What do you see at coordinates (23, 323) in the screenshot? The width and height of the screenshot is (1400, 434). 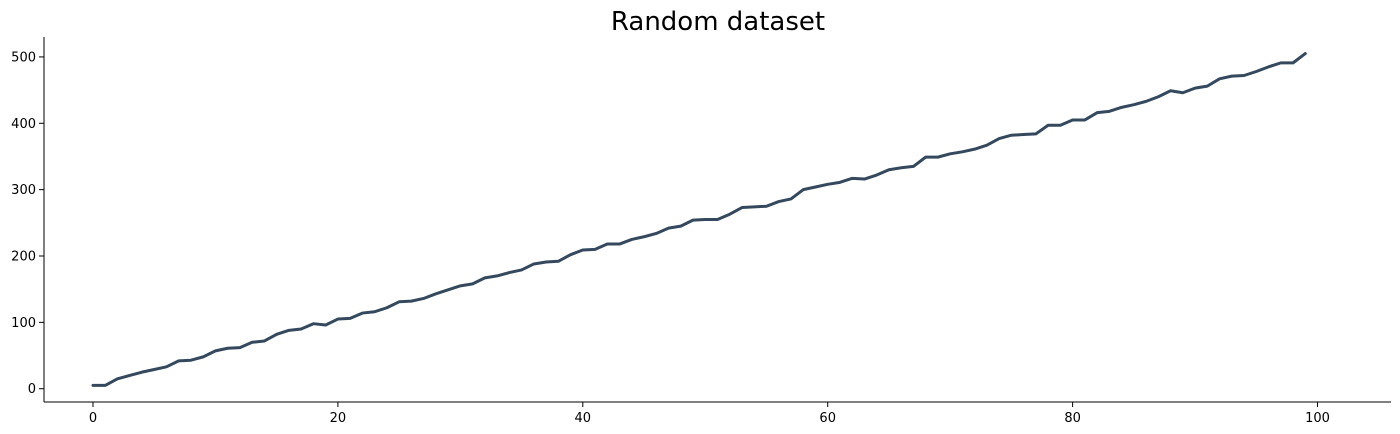 I see `y-tick-label: 100` at bounding box center [23, 323].